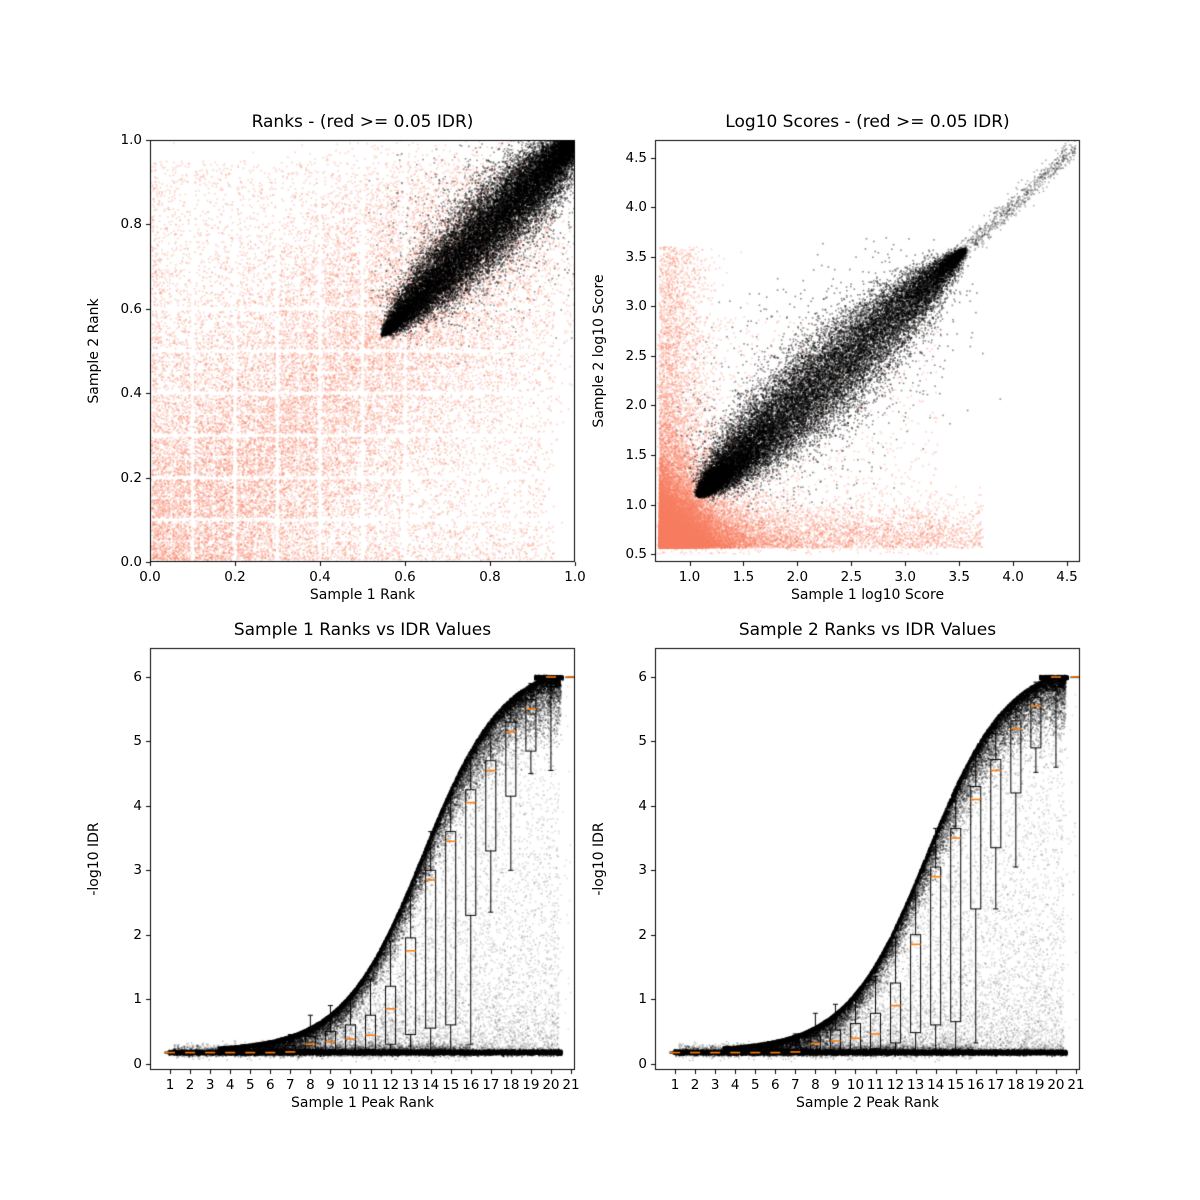 This screenshot has width=1200, height=1200. What do you see at coordinates (636, 256) in the screenshot?
I see `y-tick-label: 3.5` at bounding box center [636, 256].